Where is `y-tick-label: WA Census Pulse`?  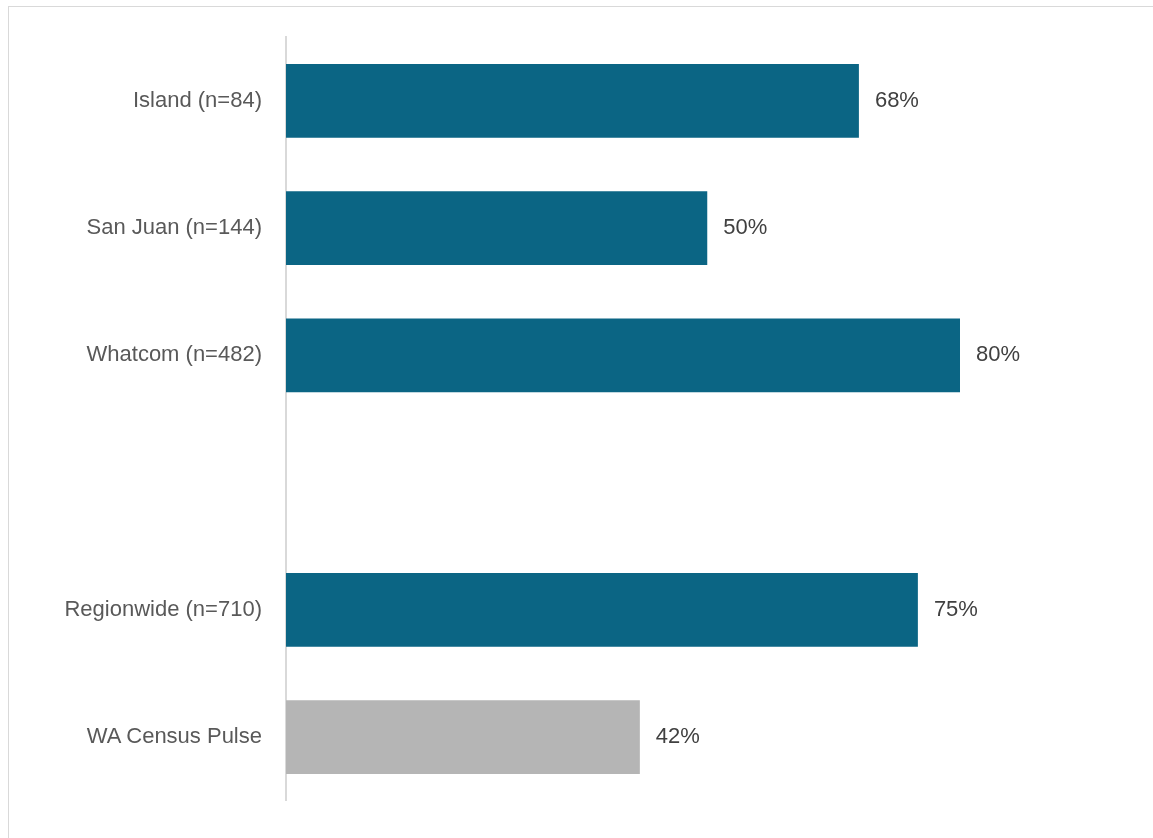
y-tick-label: WA Census Pulse is located at coordinates (174, 736).